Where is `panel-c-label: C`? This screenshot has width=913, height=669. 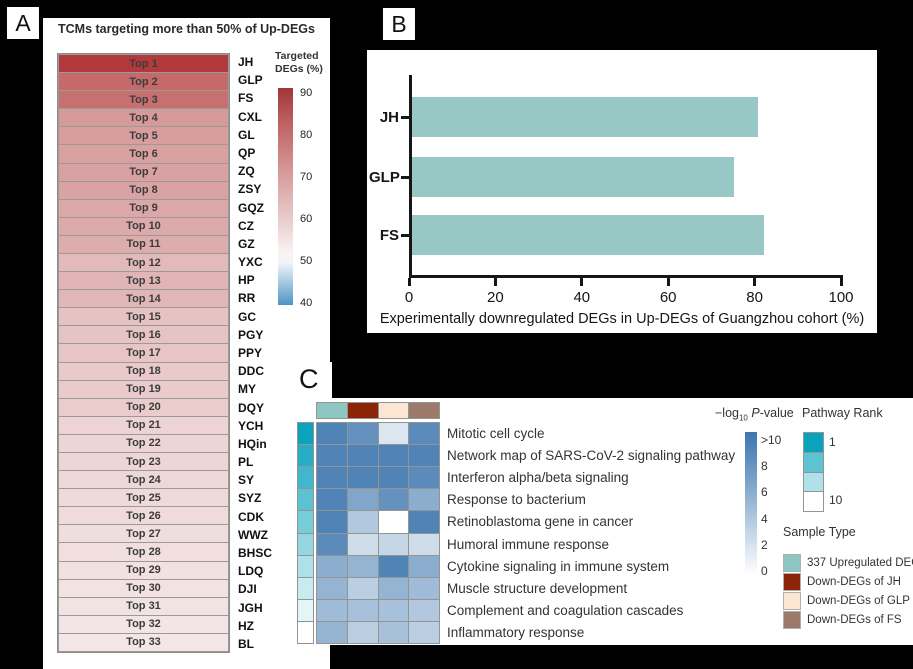
panel-c-label: C is located at coordinates (309, 379).